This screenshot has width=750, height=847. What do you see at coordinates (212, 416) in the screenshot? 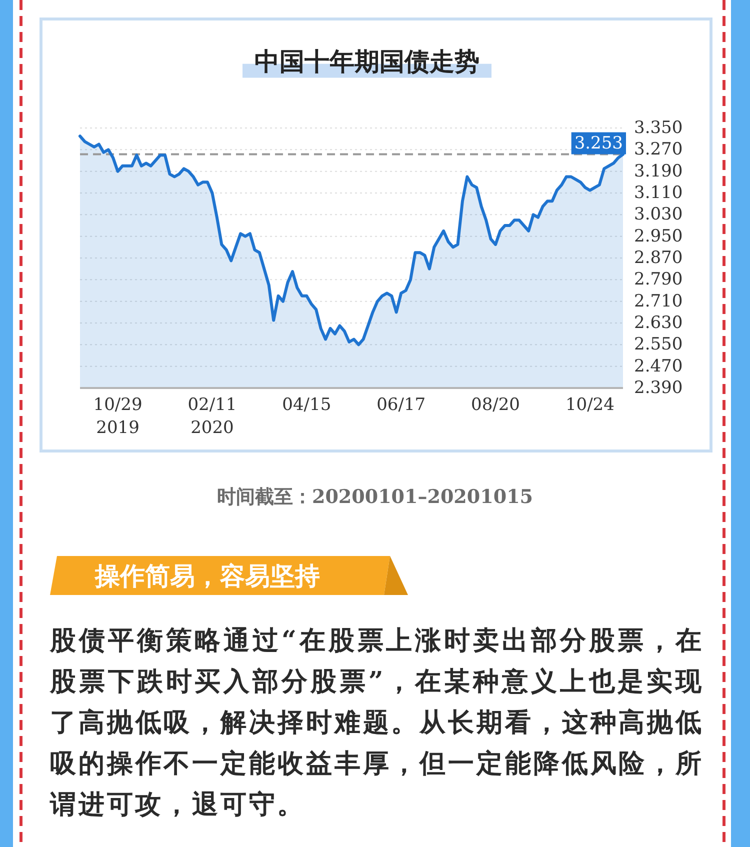
I see `x-tick-label: 02/11 2020` at bounding box center [212, 416].